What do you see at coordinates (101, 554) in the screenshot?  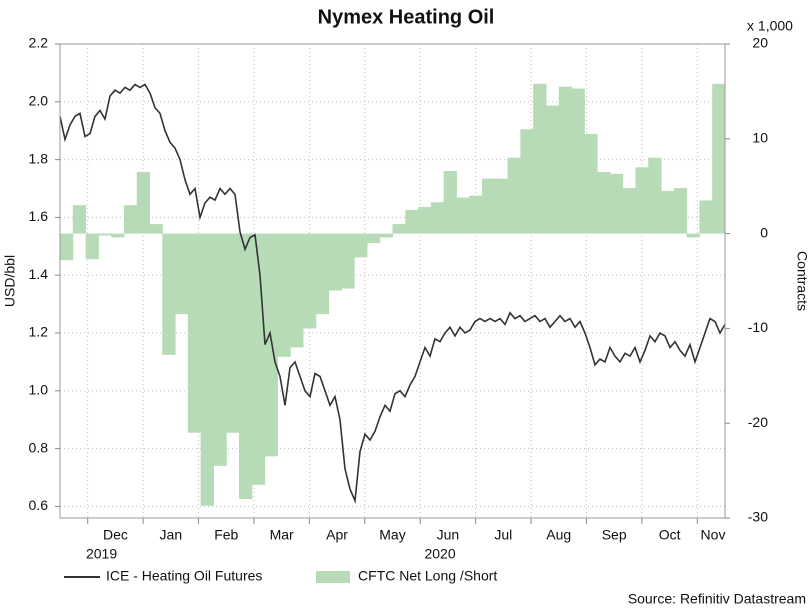 I see `year-label: 2019` at bounding box center [101, 554].